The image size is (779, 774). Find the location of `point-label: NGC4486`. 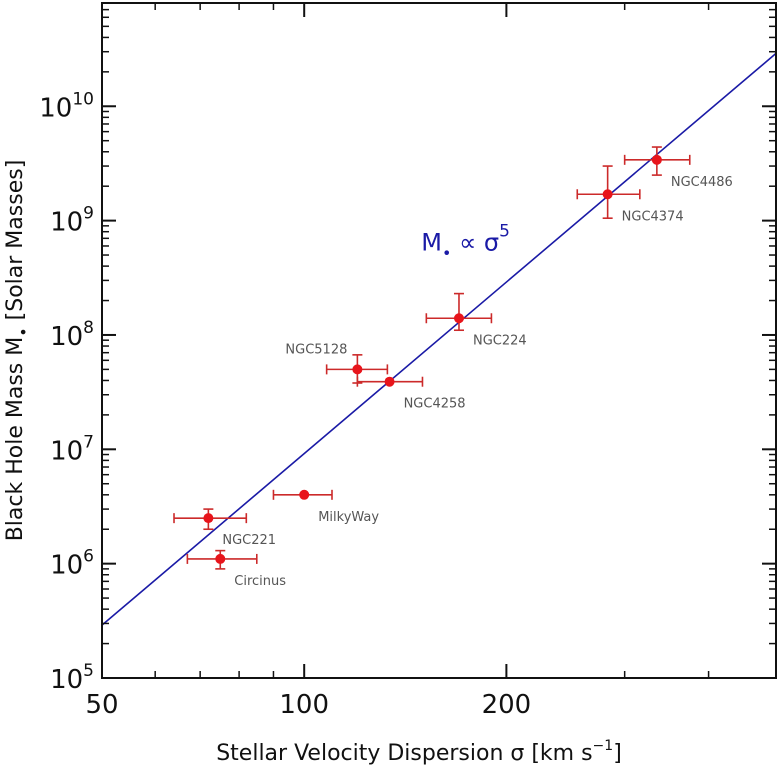

point-label: NGC4486 is located at coordinates (702, 182).